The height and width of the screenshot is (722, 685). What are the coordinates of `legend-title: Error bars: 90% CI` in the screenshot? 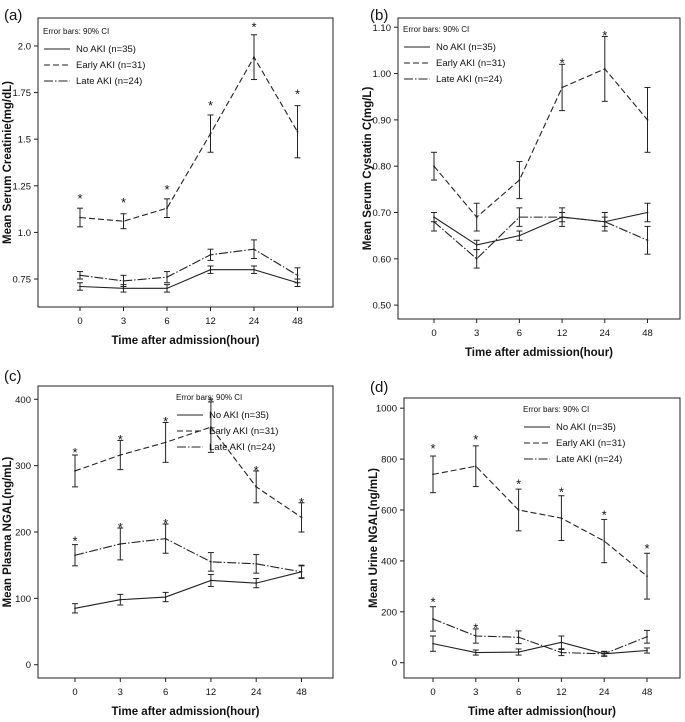 It's located at (209, 397).